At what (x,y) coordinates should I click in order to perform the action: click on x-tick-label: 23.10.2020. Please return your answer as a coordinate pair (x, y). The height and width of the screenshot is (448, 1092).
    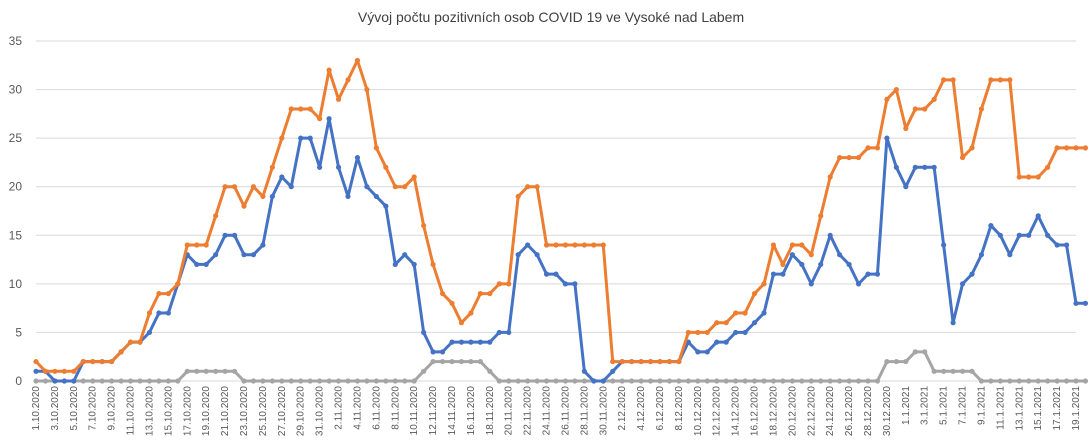
    Looking at the image, I should click on (244, 411).